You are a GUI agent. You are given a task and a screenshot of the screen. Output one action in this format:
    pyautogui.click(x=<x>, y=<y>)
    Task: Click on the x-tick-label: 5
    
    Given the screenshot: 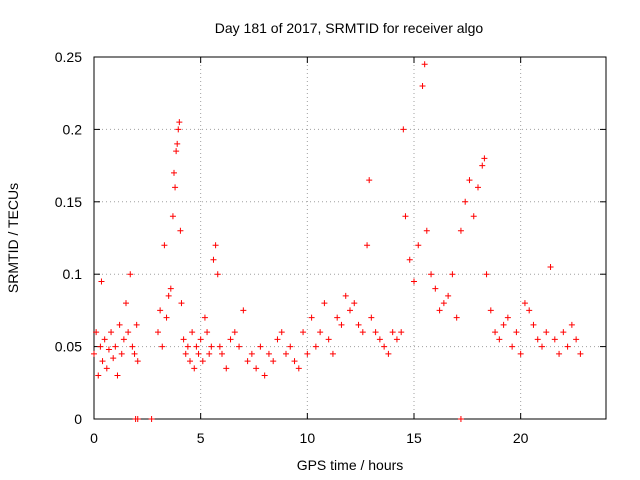 What is the action you would take?
    pyautogui.click(x=201, y=438)
    